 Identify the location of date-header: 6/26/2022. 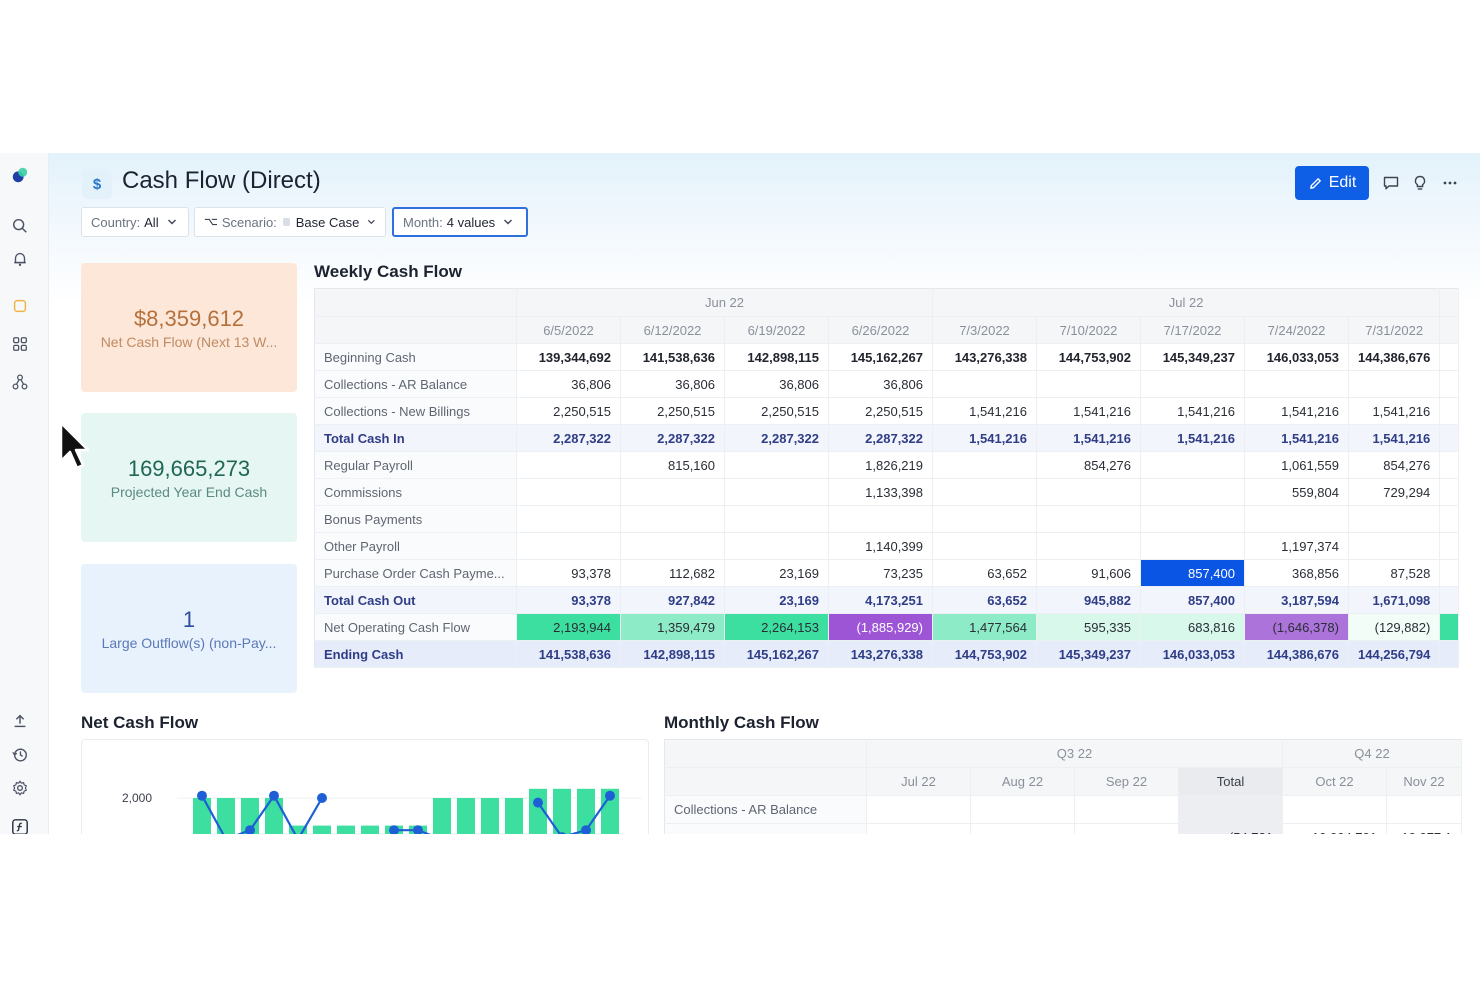
(880, 330).